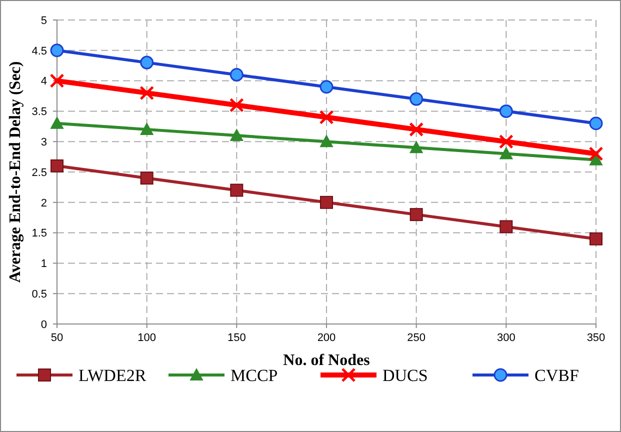  I want to click on x-tick-label: 300, so click(506, 338).